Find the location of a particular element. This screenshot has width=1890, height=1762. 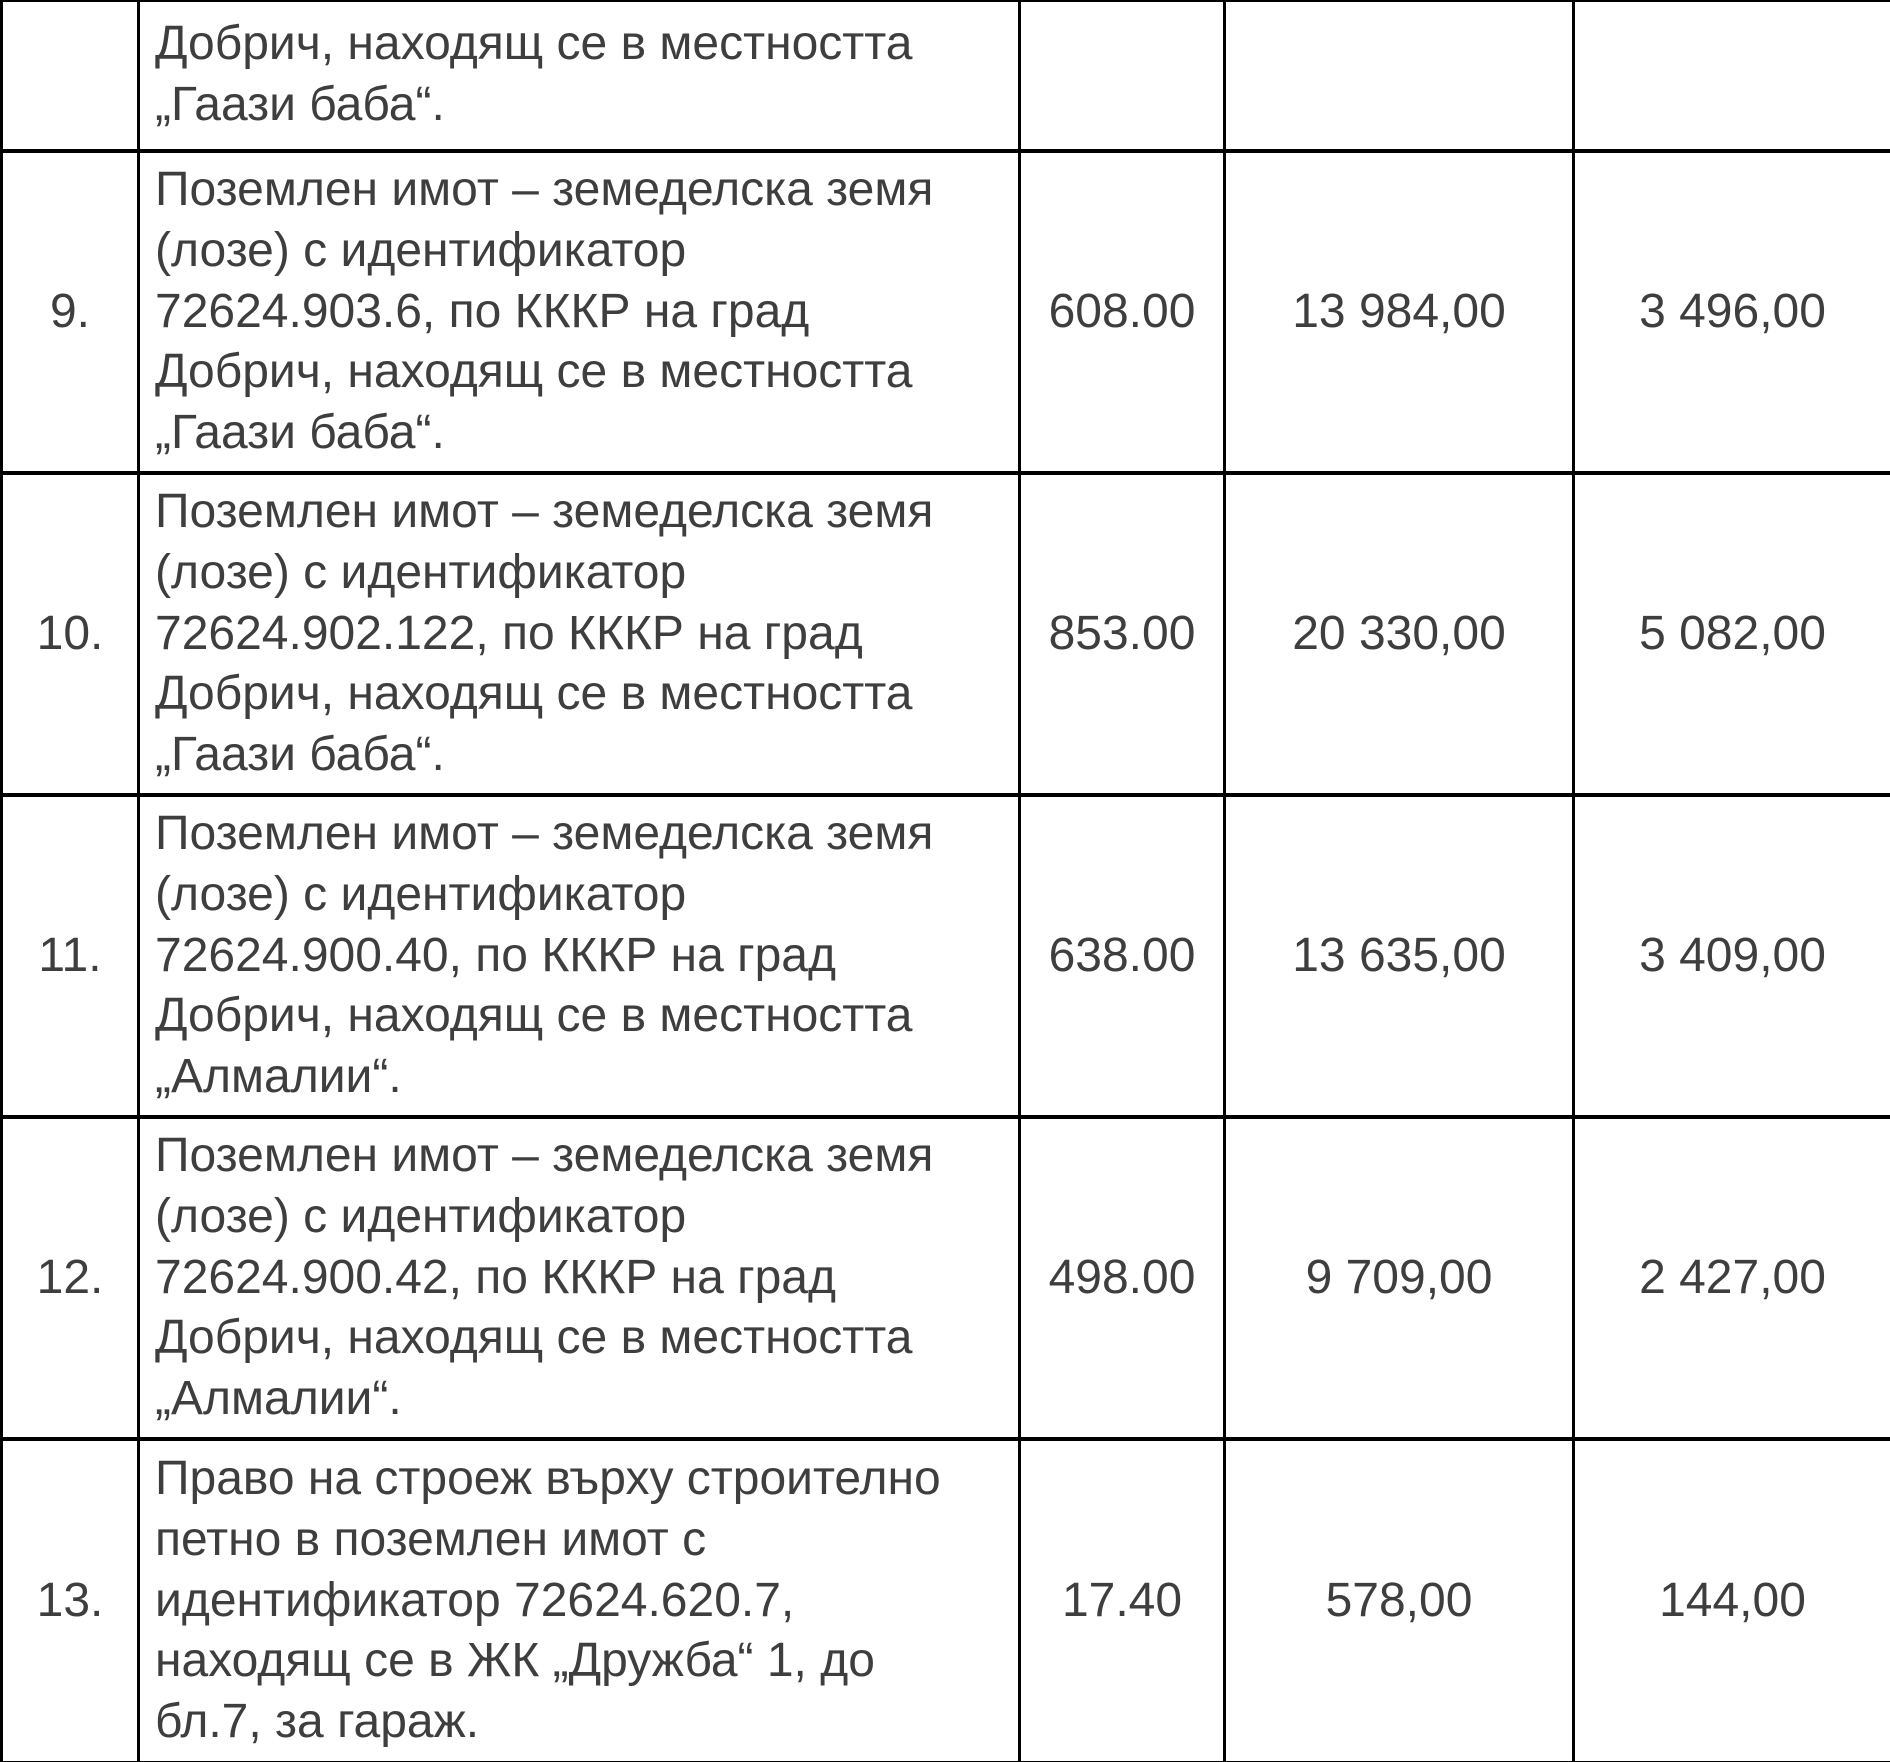

row-number-cell: 9. is located at coordinates (70, 312).